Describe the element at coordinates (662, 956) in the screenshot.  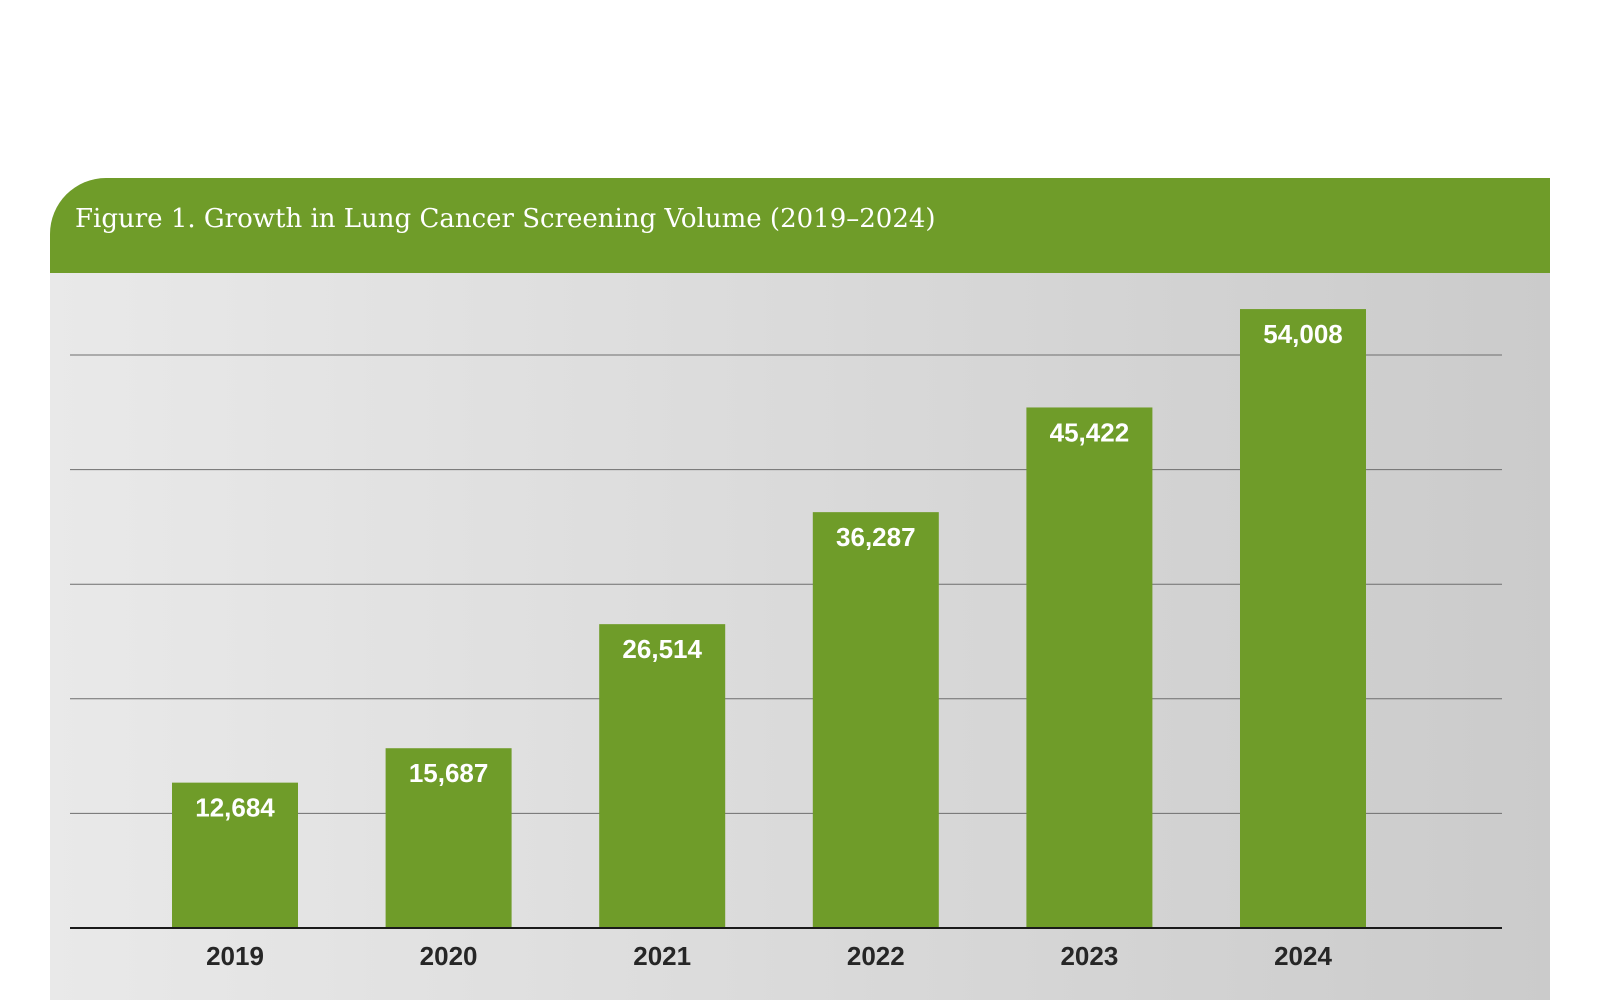
I see `category-label-2021: 2021` at that location.